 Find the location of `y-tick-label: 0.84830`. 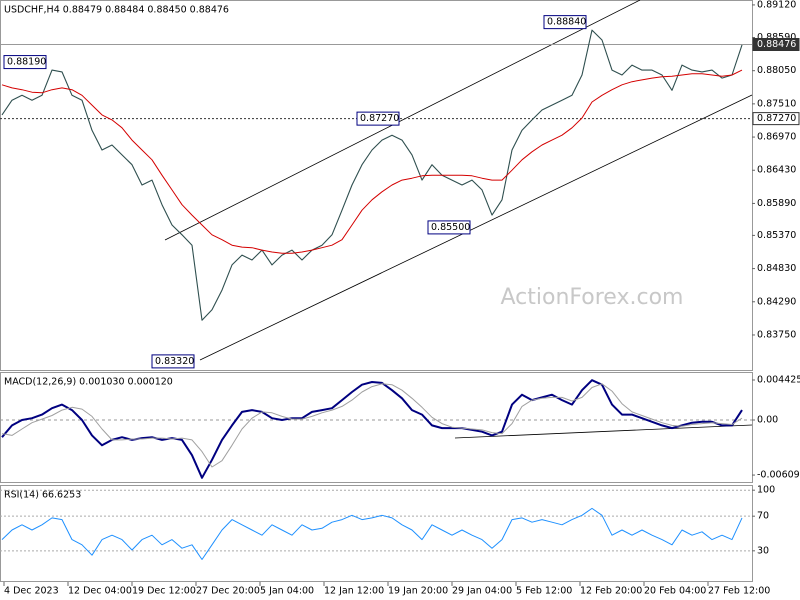

y-tick-label: 0.84830 is located at coordinates (776, 268).